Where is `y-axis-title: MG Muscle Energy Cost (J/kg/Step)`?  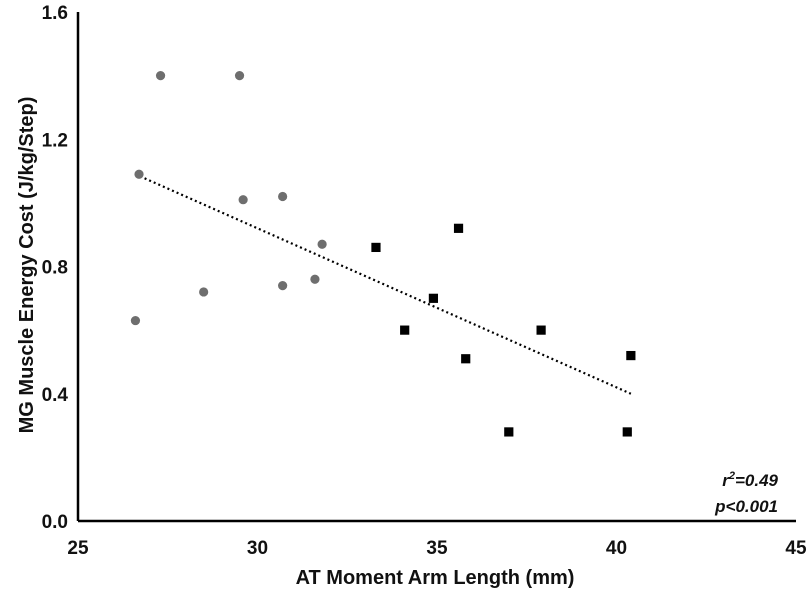 y-axis-title: MG Muscle Energy Cost (J/kg/Step) is located at coordinates (27, 265).